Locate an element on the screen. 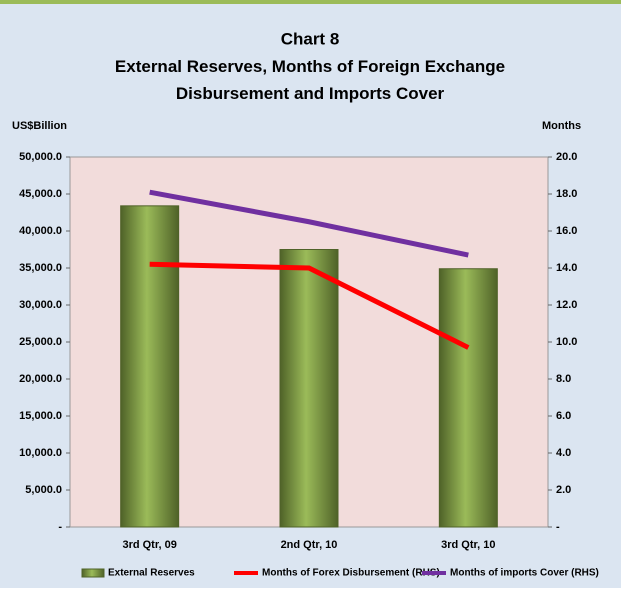  y-tick-label: 50,000.0 is located at coordinates (40, 157).